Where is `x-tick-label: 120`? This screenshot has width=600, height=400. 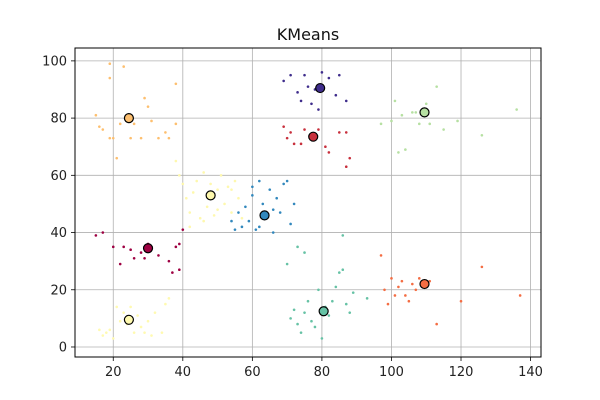
x-tick-label: 120 is located at coordinates (461, 372).